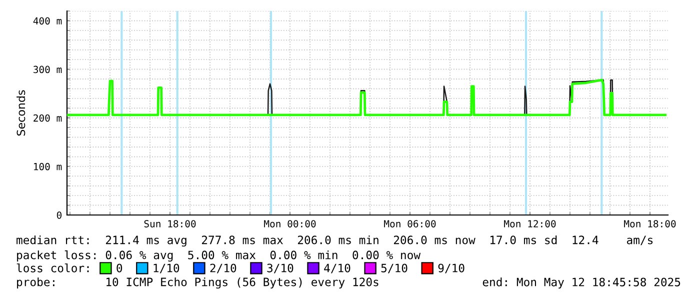 Image resolution: width=697 pixels, height=297 pixels. I want to click on legend-label: 2/10, so click(223, 269).